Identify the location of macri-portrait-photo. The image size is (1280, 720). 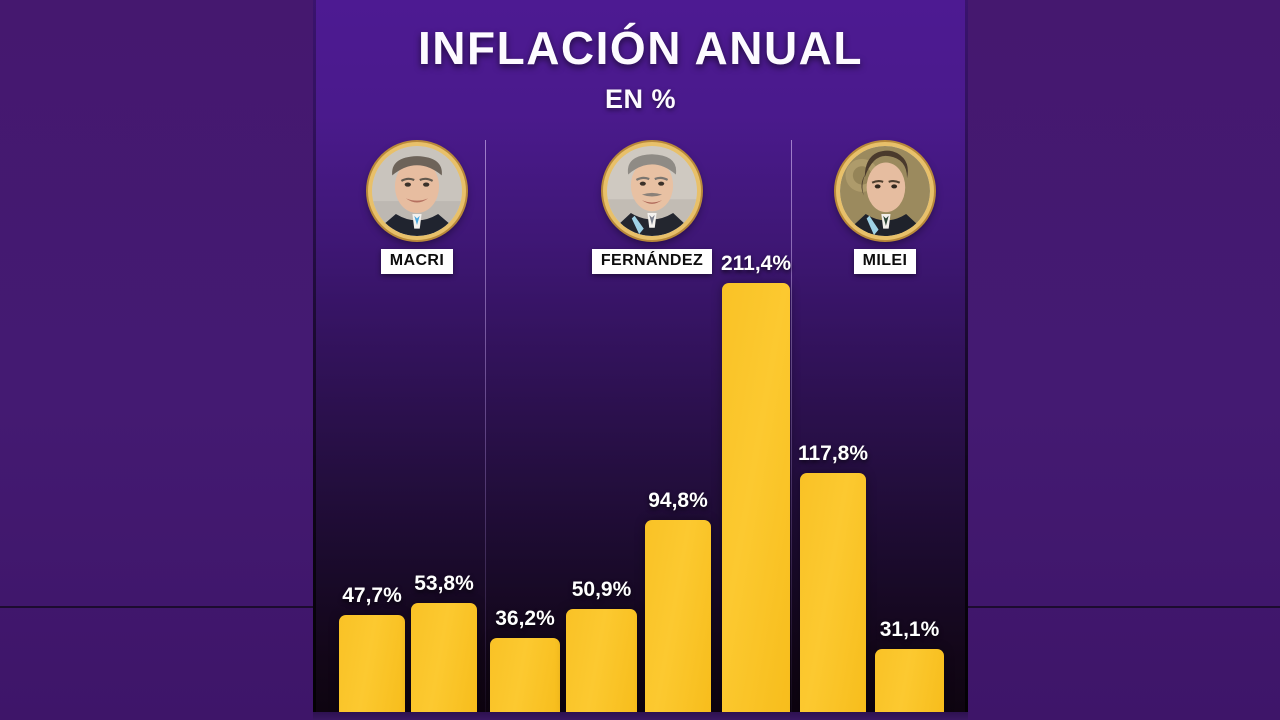
(417, 191).